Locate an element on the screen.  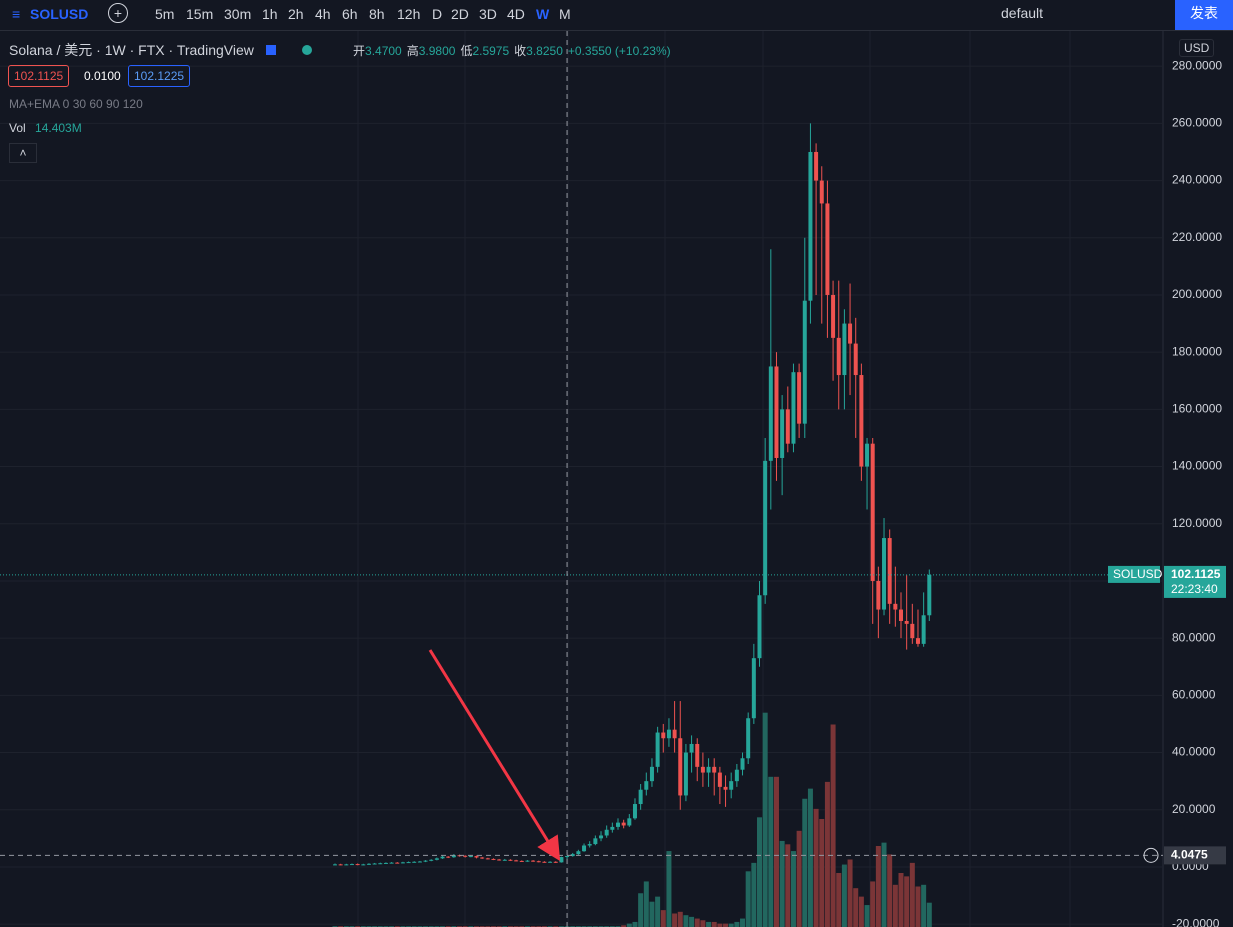
crosshair-tag-bg is located at coordinates (1195, 855).